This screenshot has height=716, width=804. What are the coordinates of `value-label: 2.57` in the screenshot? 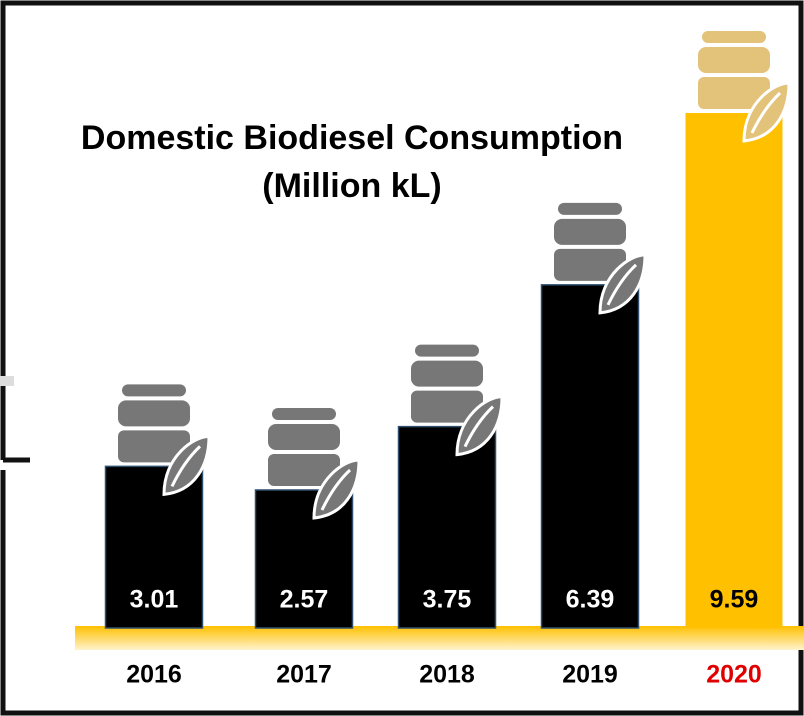 It's located at (304, 600).